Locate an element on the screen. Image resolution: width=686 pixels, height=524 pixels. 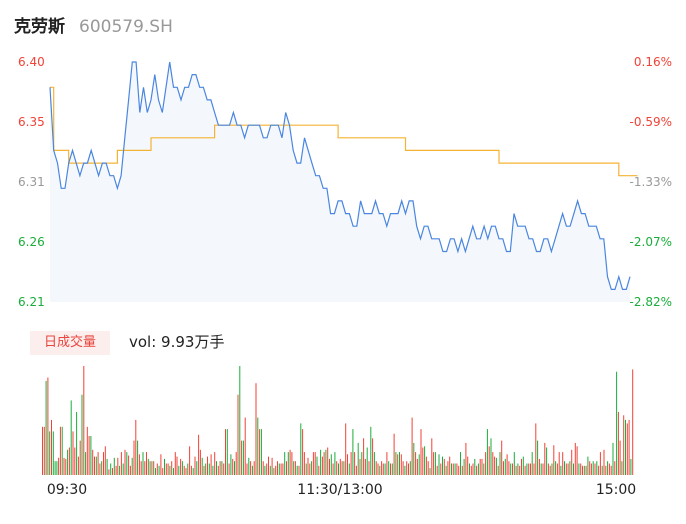
price-tick-label: 6.21 is located at coordinates (31, 302).